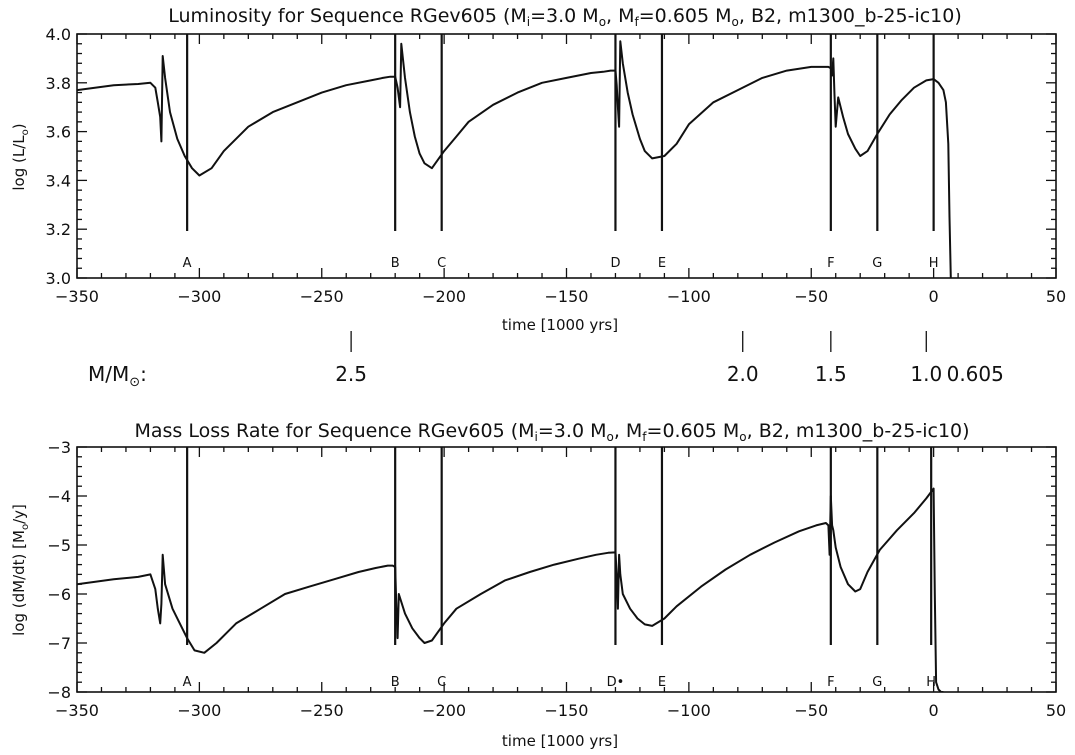  Describe the element at coordinates (811, 296) in the screenshot. I see `luminosity-x-tick-label: −50` at that location.